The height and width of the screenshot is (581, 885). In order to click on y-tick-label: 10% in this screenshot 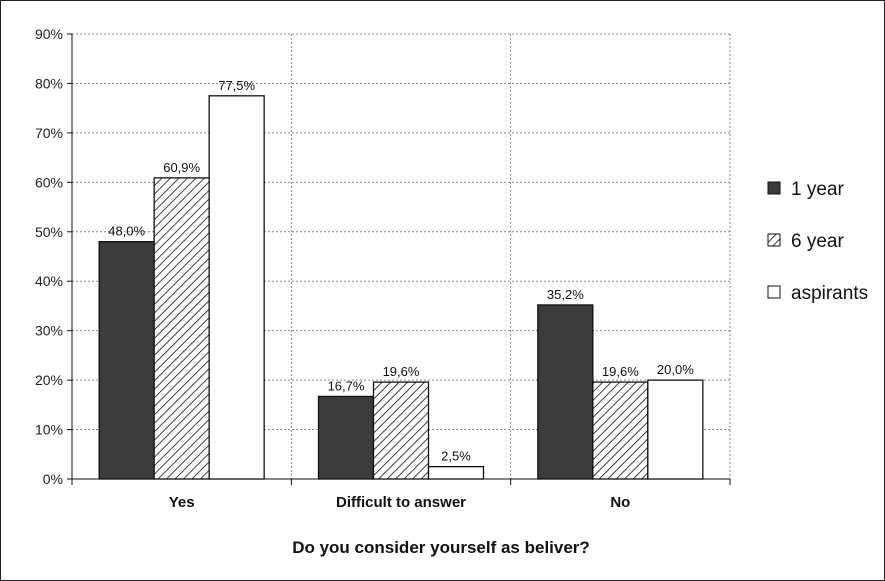, I will do `click(49, 430)`.